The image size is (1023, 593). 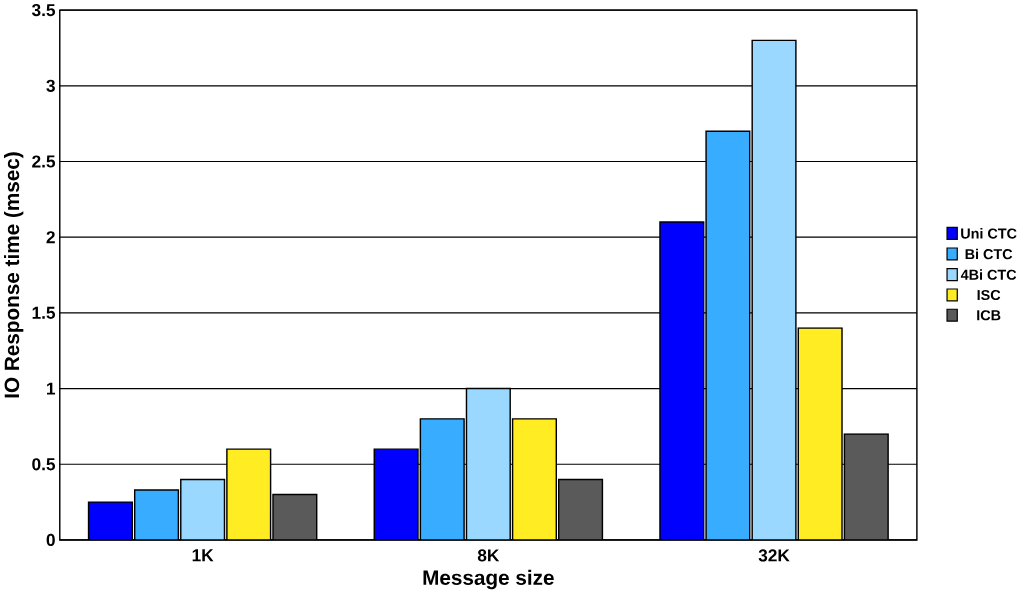 I want to click on y-tick-label: 3, so click(x=50, y=85).